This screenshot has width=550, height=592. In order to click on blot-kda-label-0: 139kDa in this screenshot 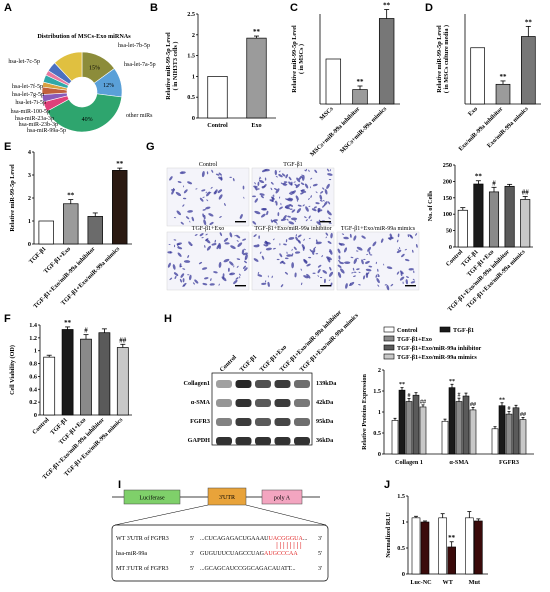, I will do `click(326, 383)`.